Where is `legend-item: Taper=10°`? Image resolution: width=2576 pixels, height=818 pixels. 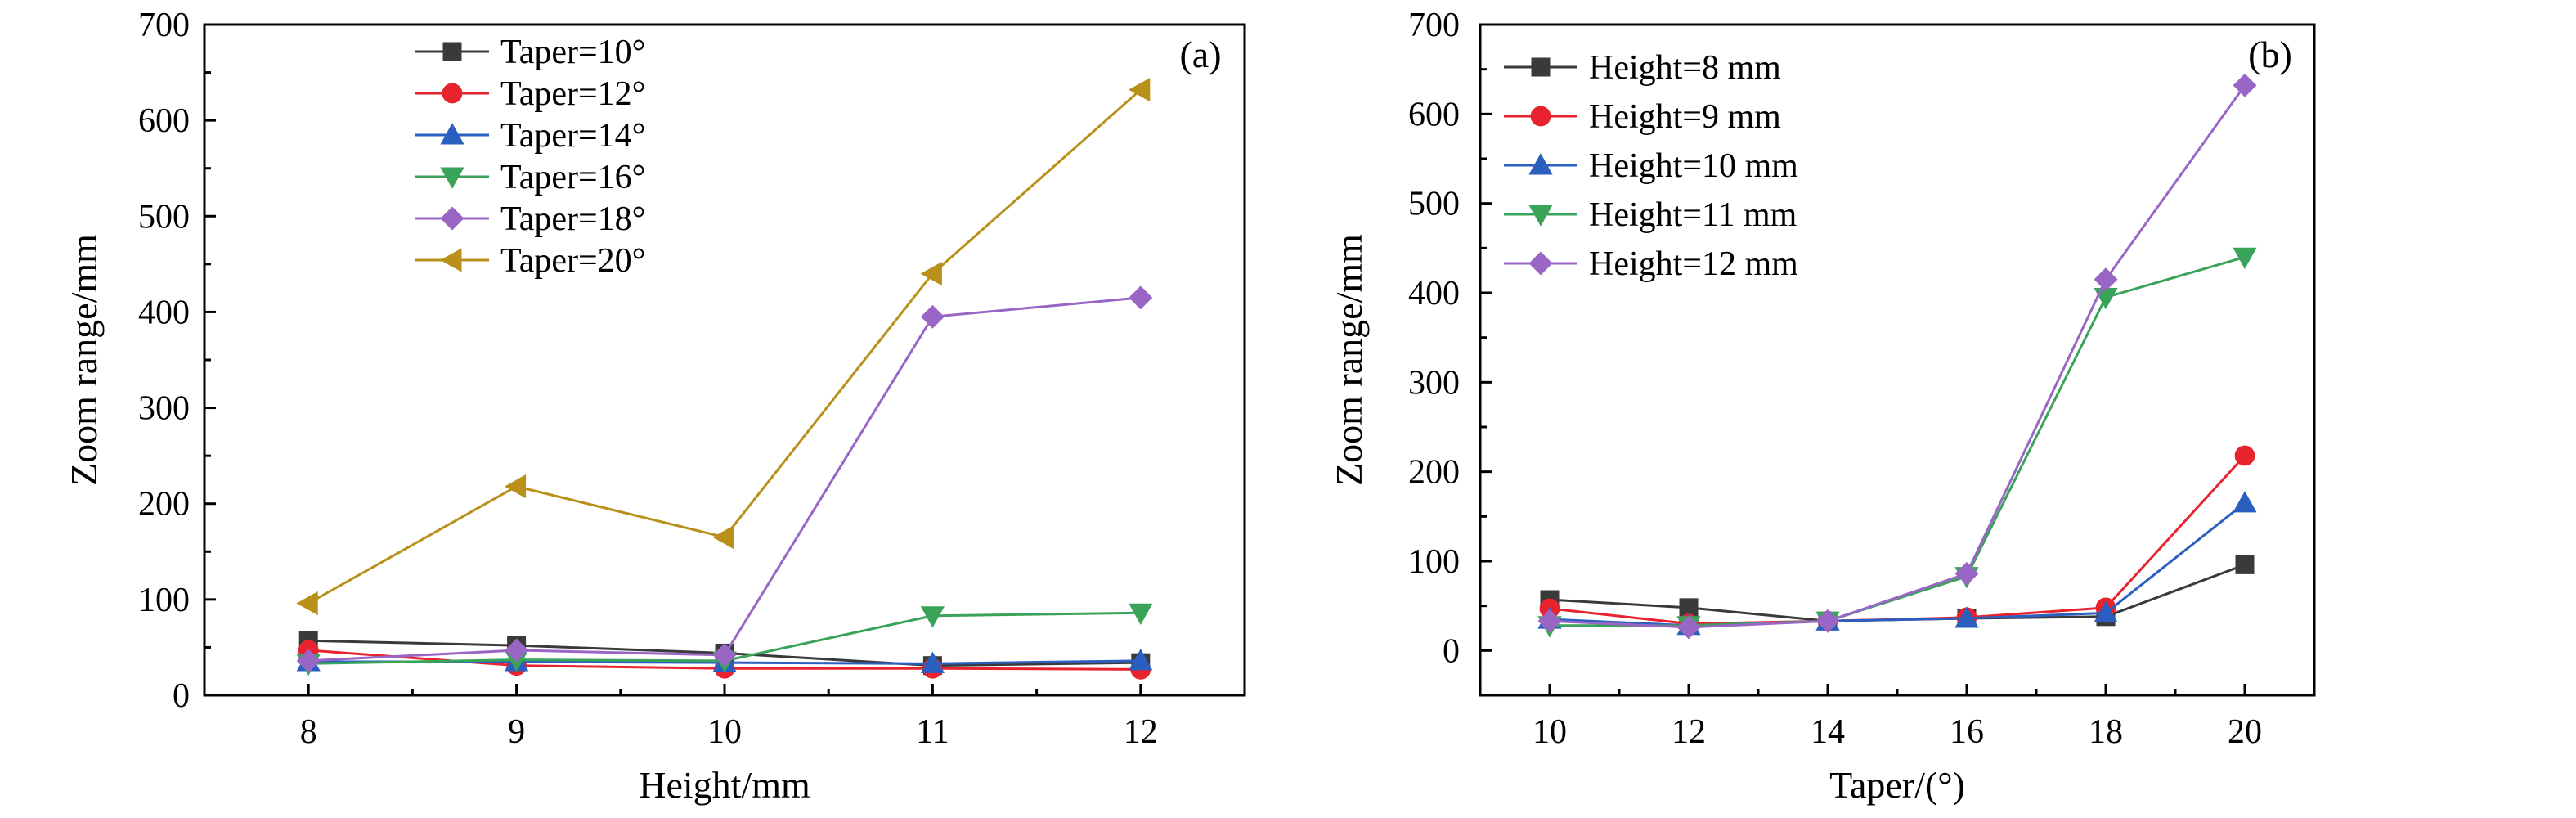 legend-item: Taper=10° is located at coordinates (530, 52).